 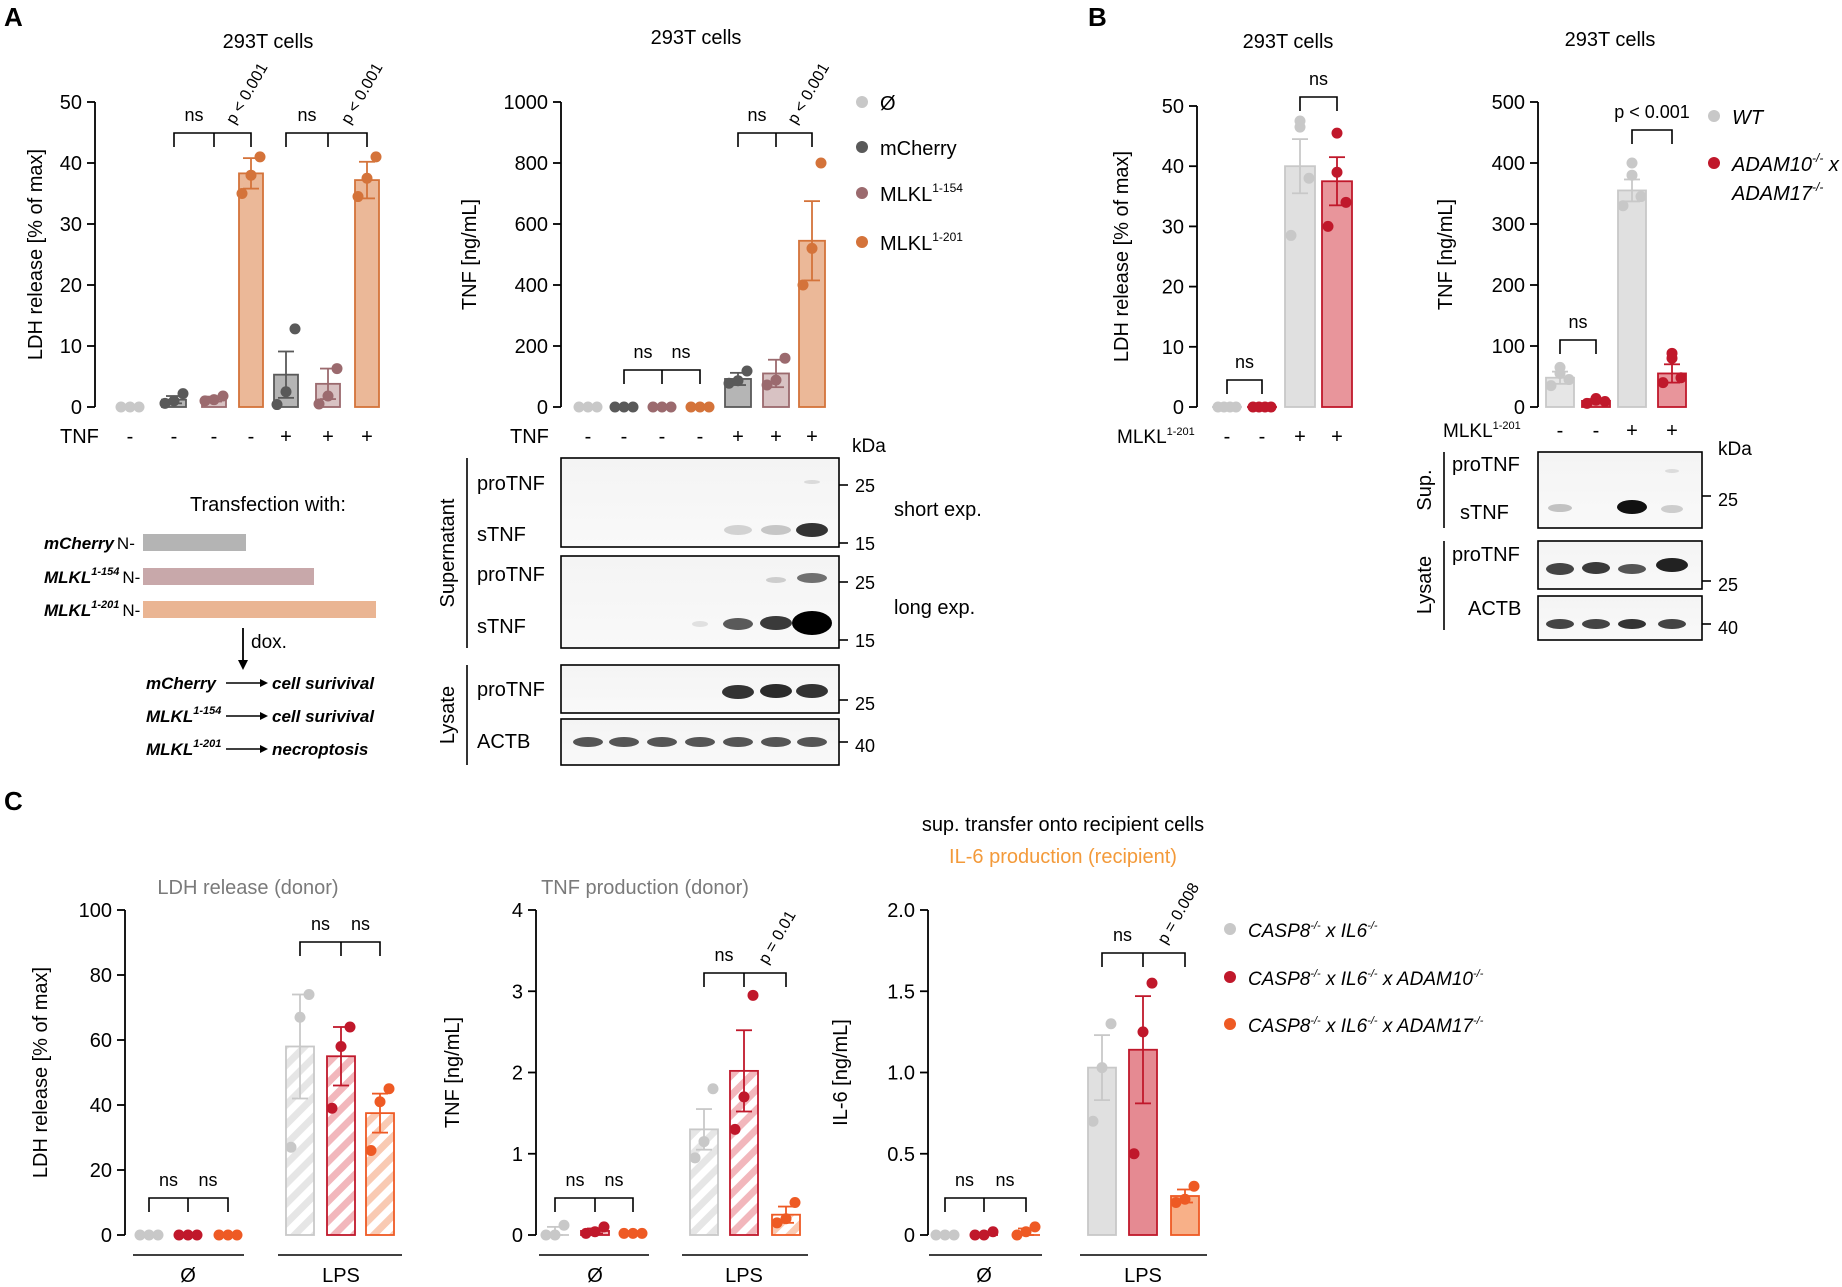 What do you see at coordinates (1714, 163) in the screenshot?
I see `legend-b-dot-dko` at bounding box center [1714, 163].